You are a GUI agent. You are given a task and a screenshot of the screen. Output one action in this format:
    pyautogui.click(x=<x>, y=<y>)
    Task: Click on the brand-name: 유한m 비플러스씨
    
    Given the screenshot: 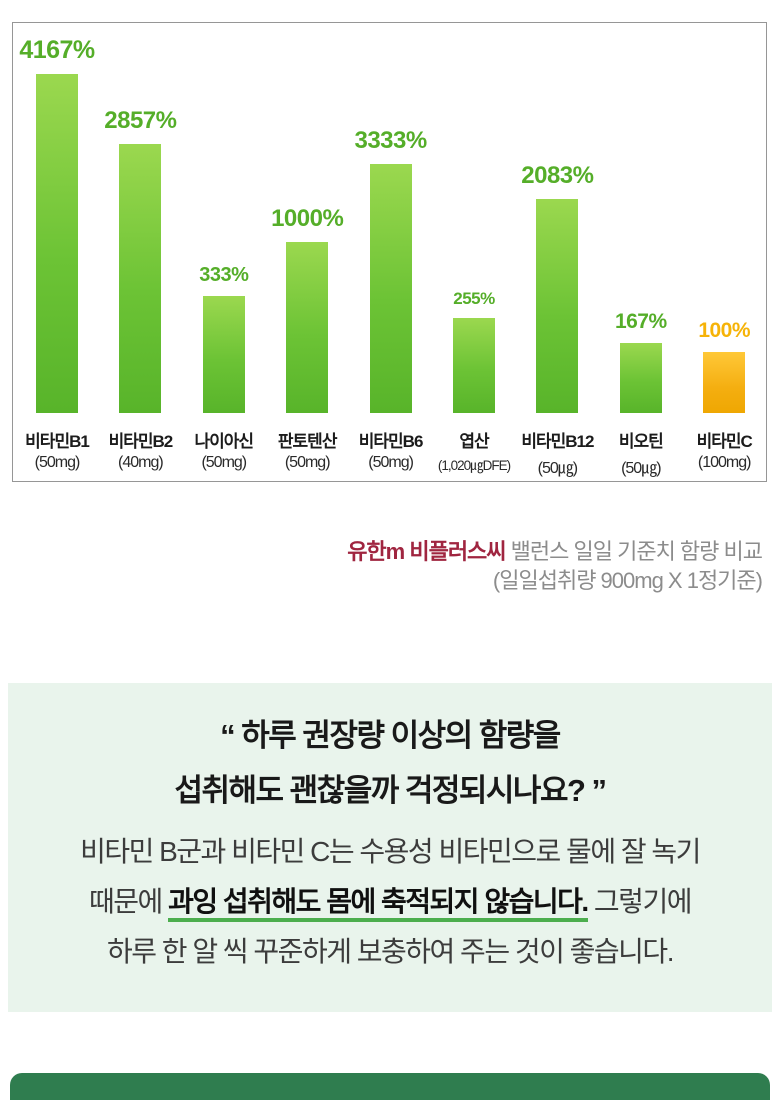 What is the action you would take?
    pyautogui.click(x=426, y=551)
    